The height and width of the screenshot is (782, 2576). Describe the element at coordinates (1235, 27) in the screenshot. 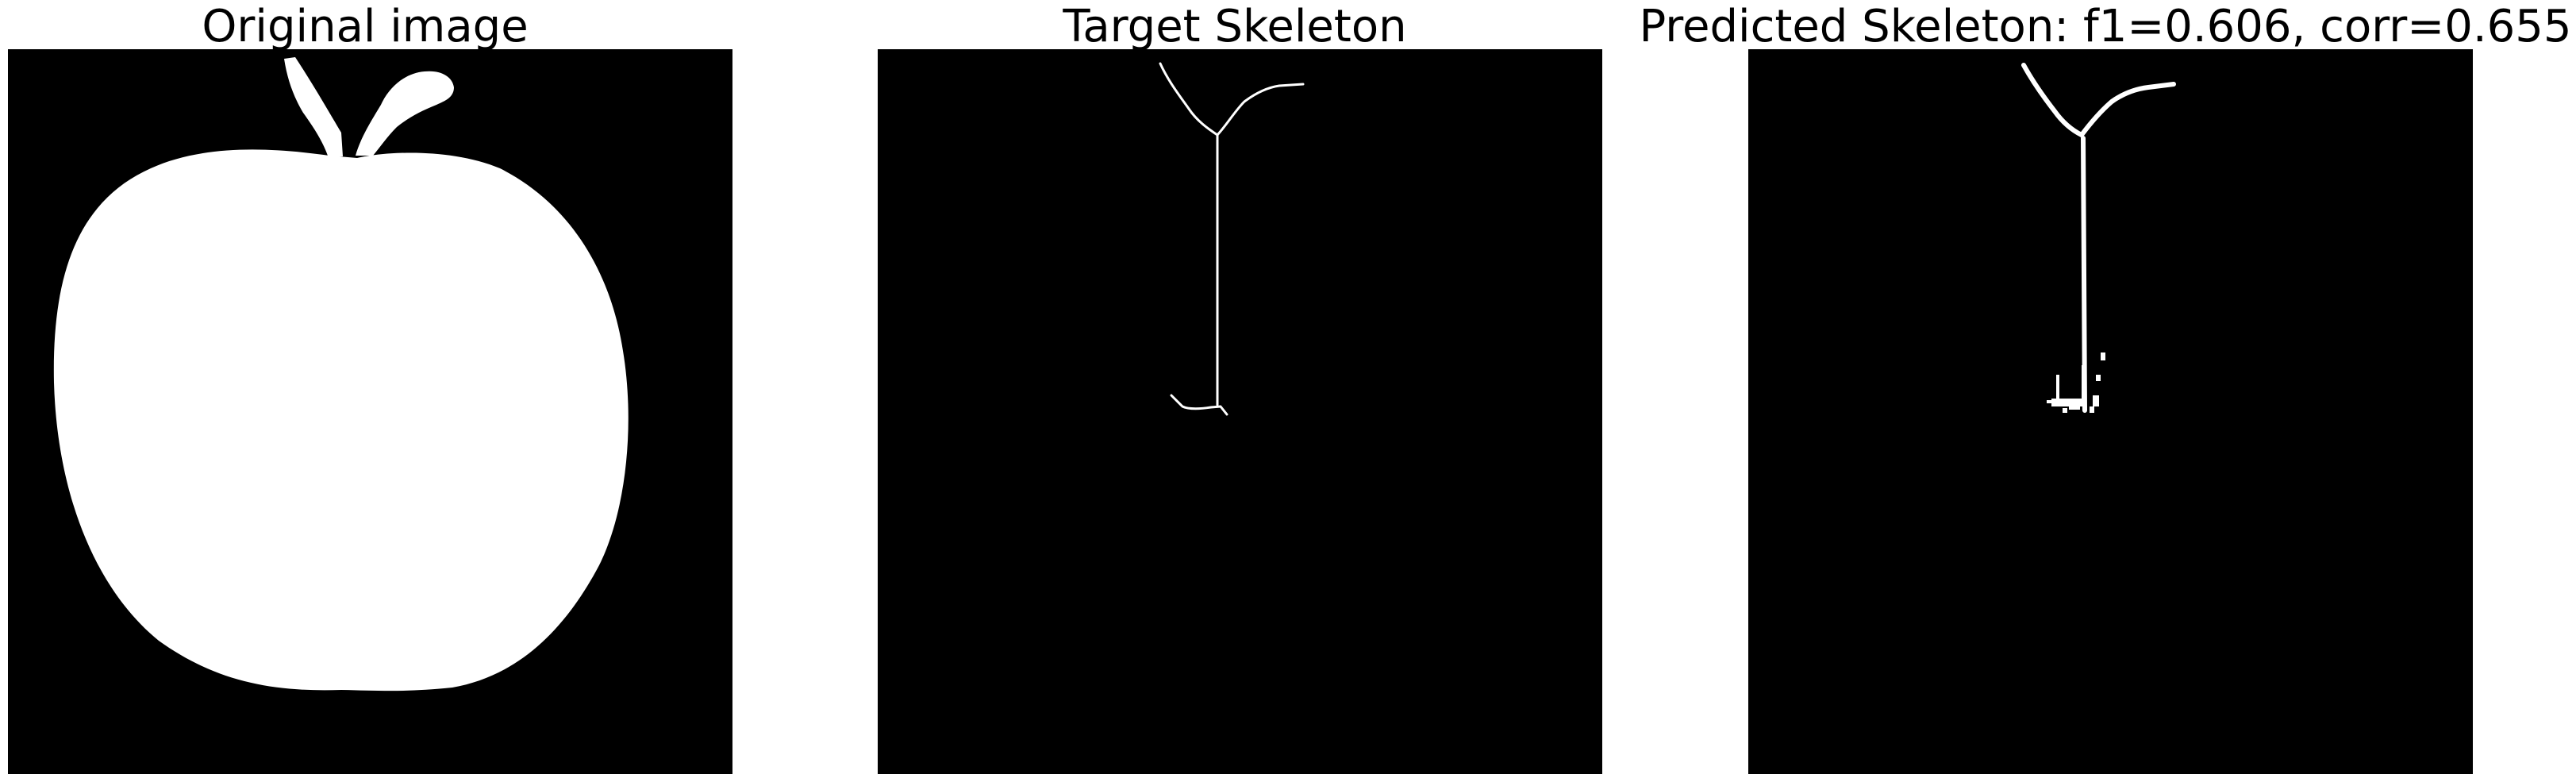

I see `panel-title: Target Skeleton` at that location.